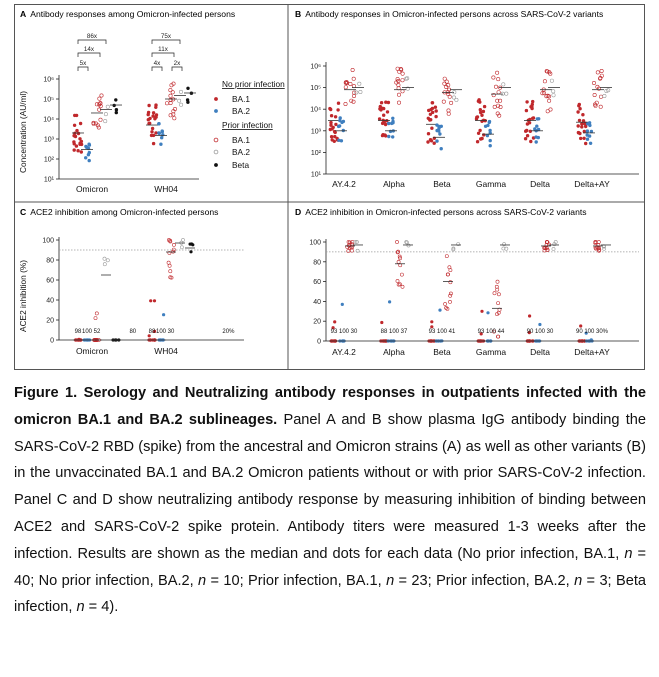  I want to click on panel-c-ytick-label-3: 40, so click(50, 301).